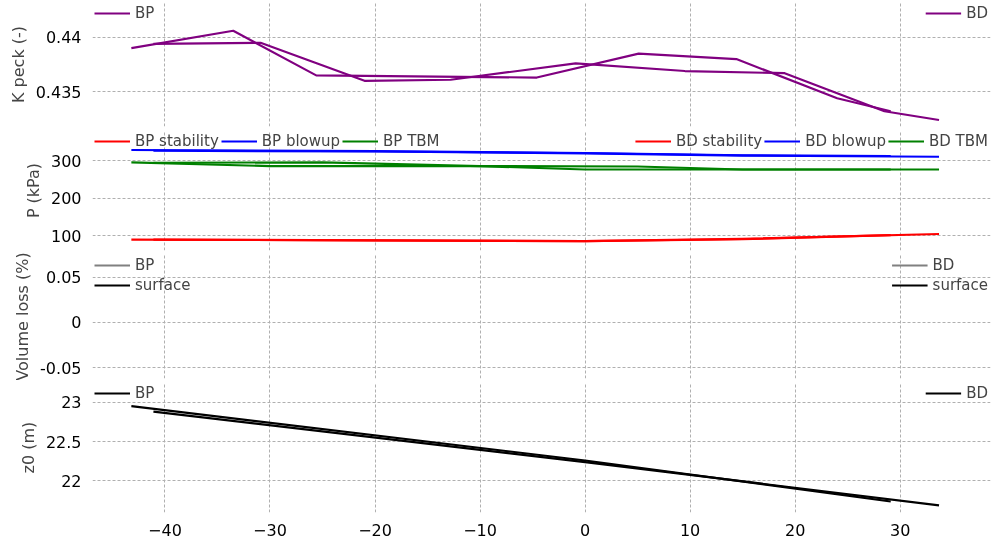 Image resolution: width=1002 pixels, height=540 pixels. What do you see at coordinates (585, 530) in the screenshot?
I see `x-tick-label: 0` at bounding box center [585, 530].